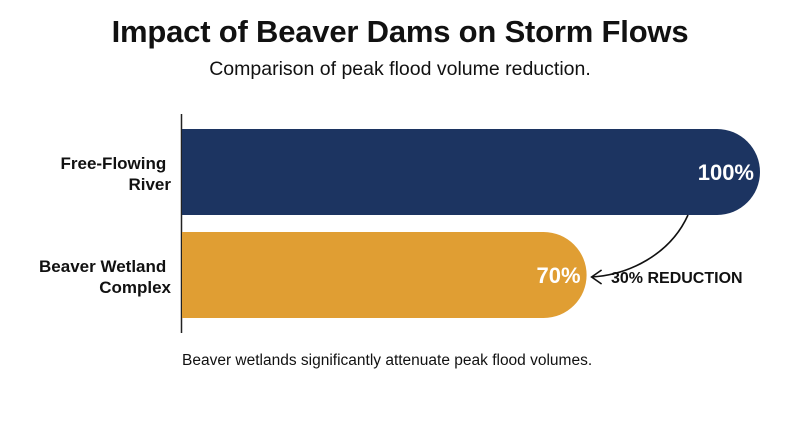  I want to click on category-label-line: River, so click(149, 184).